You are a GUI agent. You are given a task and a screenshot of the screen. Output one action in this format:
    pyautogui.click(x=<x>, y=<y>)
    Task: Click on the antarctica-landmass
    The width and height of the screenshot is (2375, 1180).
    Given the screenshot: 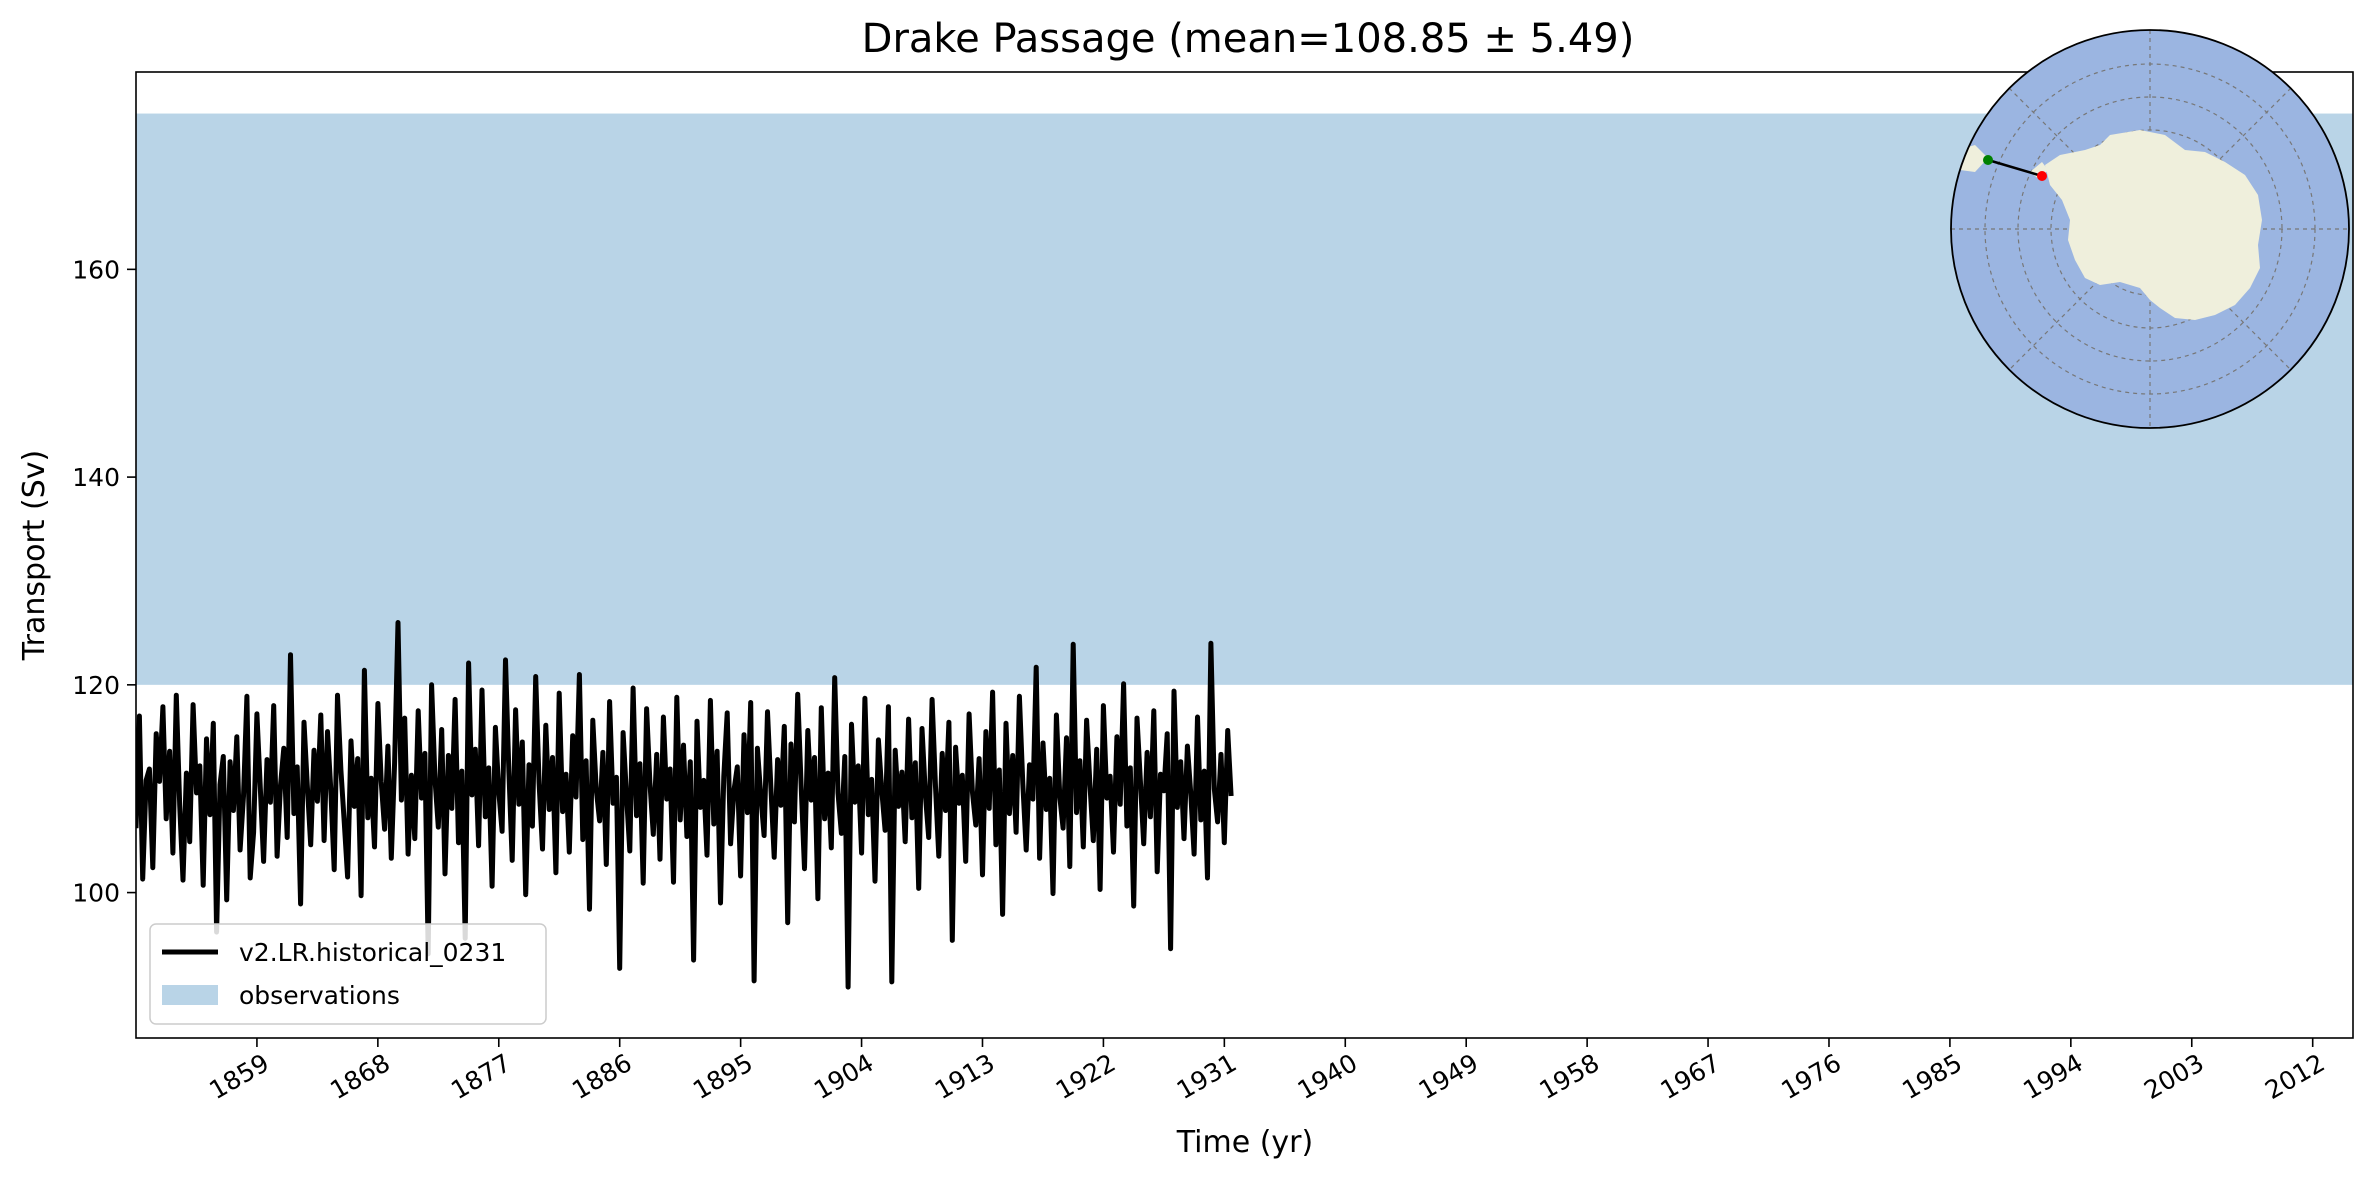 What is the action you would take?
    pyautogui.click(x=2153, y=225)
    